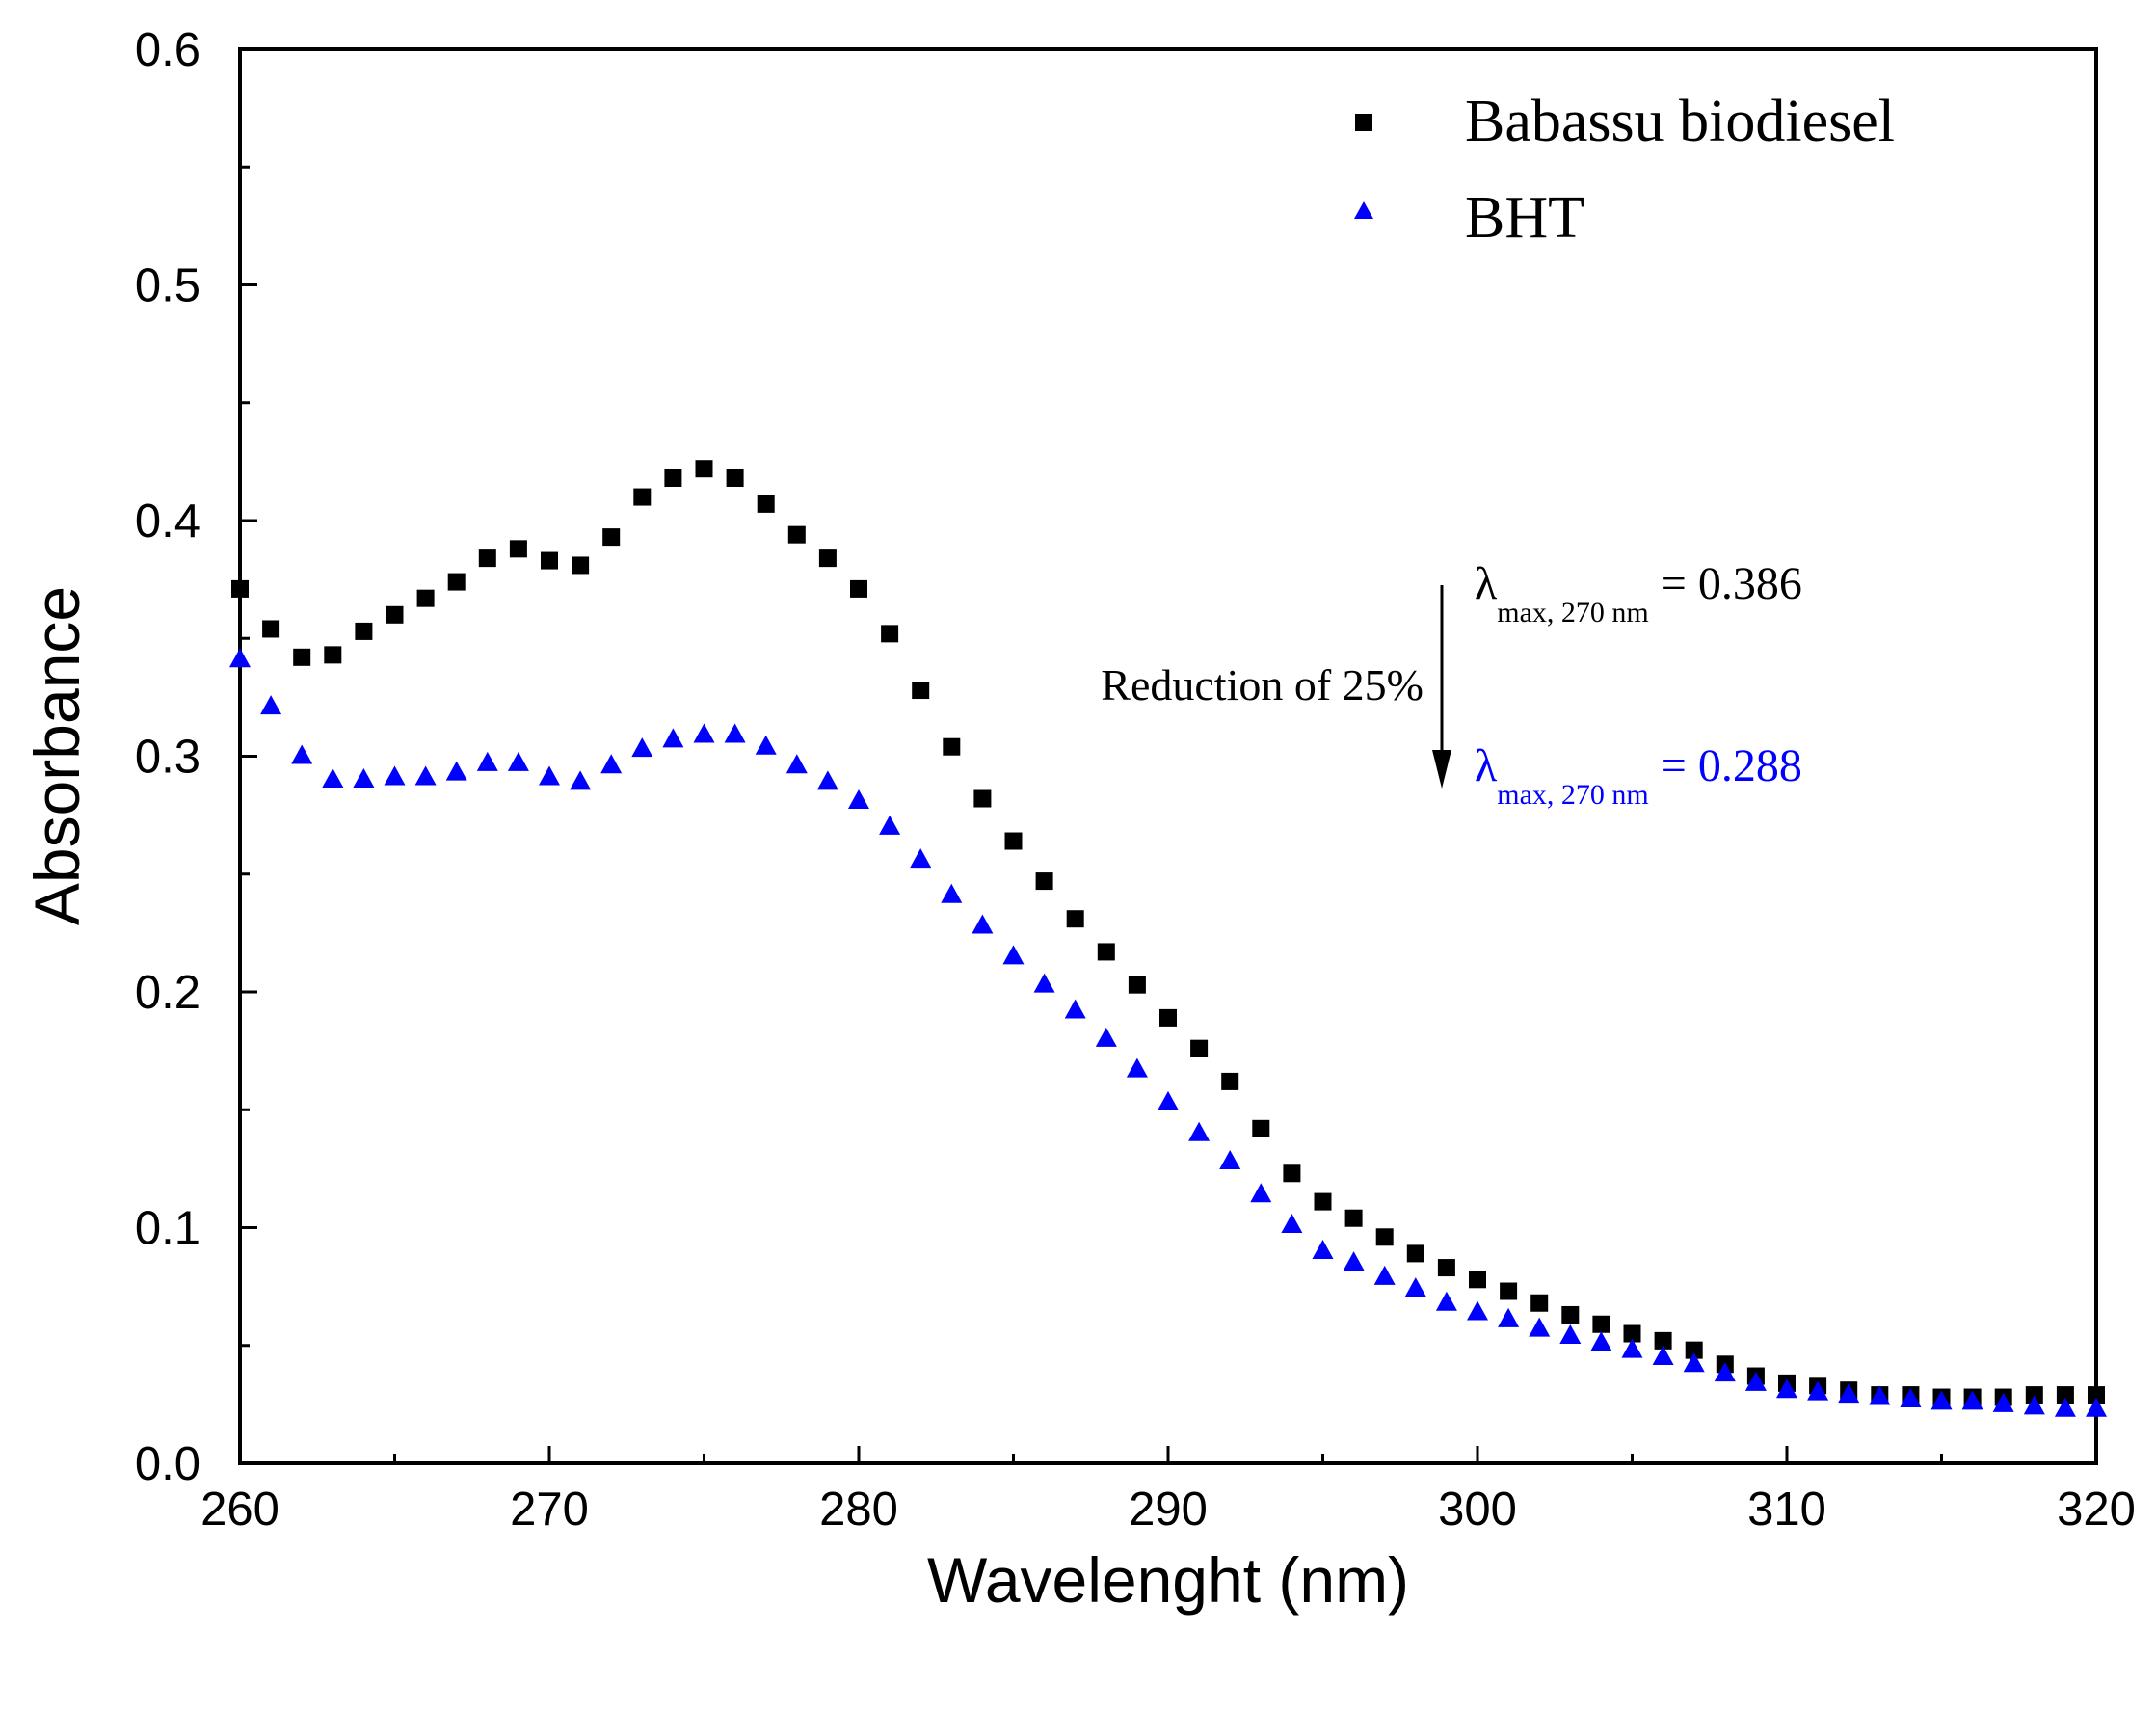 This screenshot has height=1712, width=2156. Describe the element at coordinates (167, 993) in the screenshot. I see `y-tick-label: 0.2` at that location.